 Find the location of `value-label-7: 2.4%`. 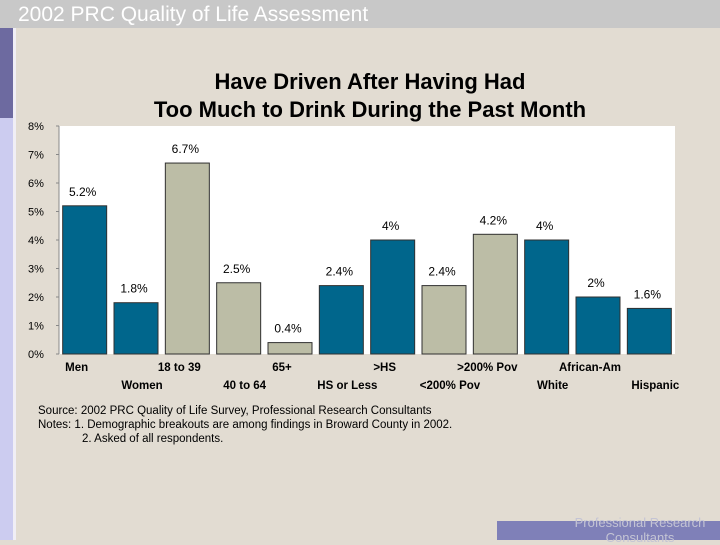

value-label-7: 2.4% is located at coordinates (442, 272).